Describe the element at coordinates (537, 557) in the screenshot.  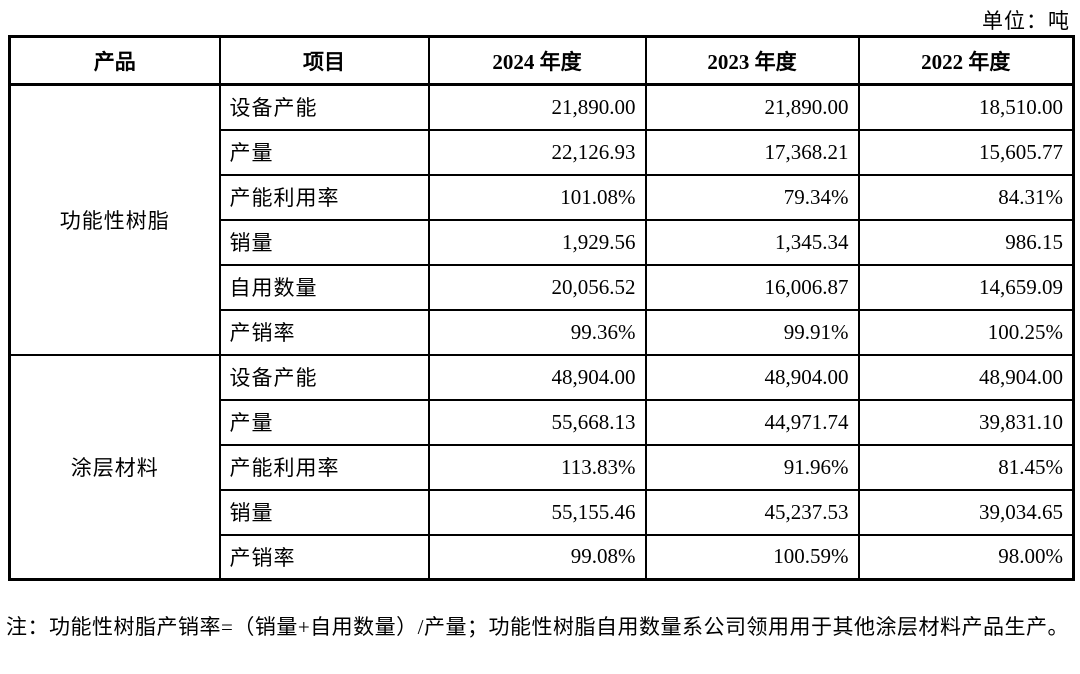
I see `value-2024: 99.08%` at that location.